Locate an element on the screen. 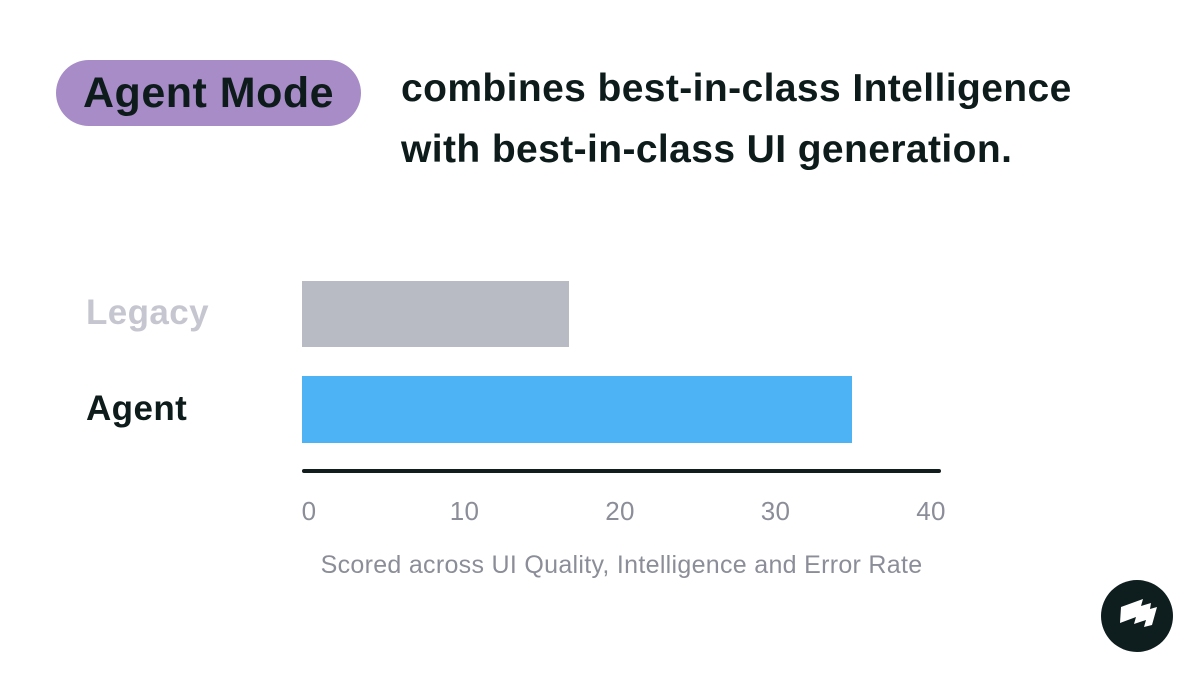 This screenshot has height=675, width=1200. x-axis-tick-label: 0 is located at coordinates (309, 511).